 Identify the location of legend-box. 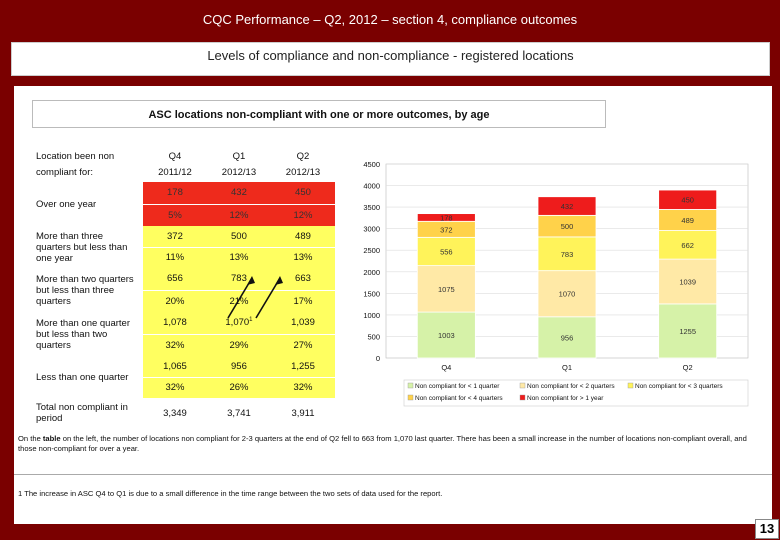
(576, 393).